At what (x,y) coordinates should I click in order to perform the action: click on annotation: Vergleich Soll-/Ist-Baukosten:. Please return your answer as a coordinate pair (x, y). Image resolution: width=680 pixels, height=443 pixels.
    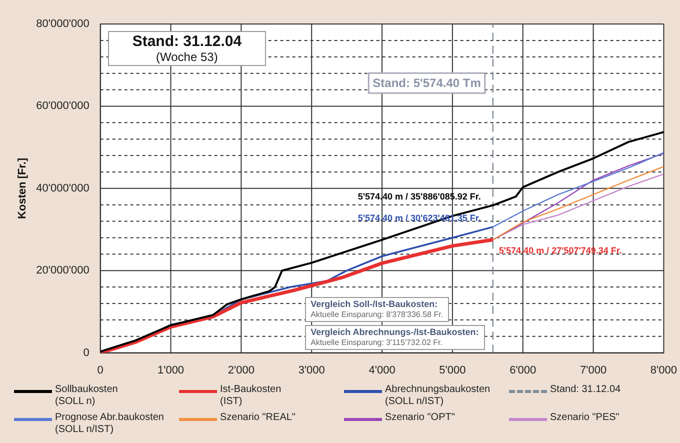
    Looking at the image, I should click on (374, 304).